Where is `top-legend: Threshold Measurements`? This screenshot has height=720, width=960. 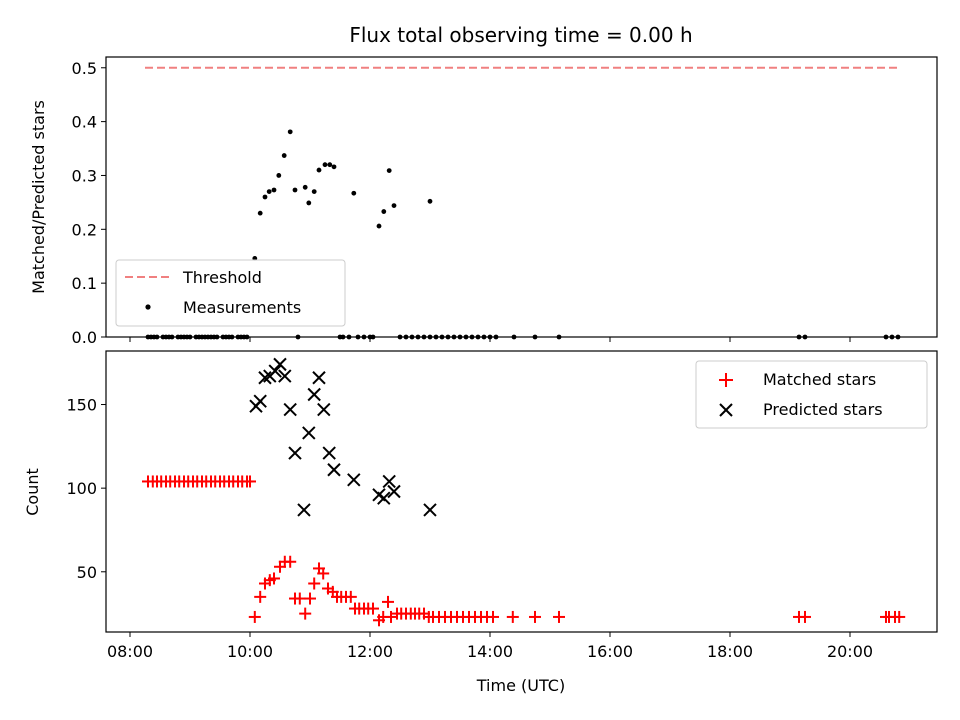 top-legend: Threshold Measurements is located at coordinates (230, 293).